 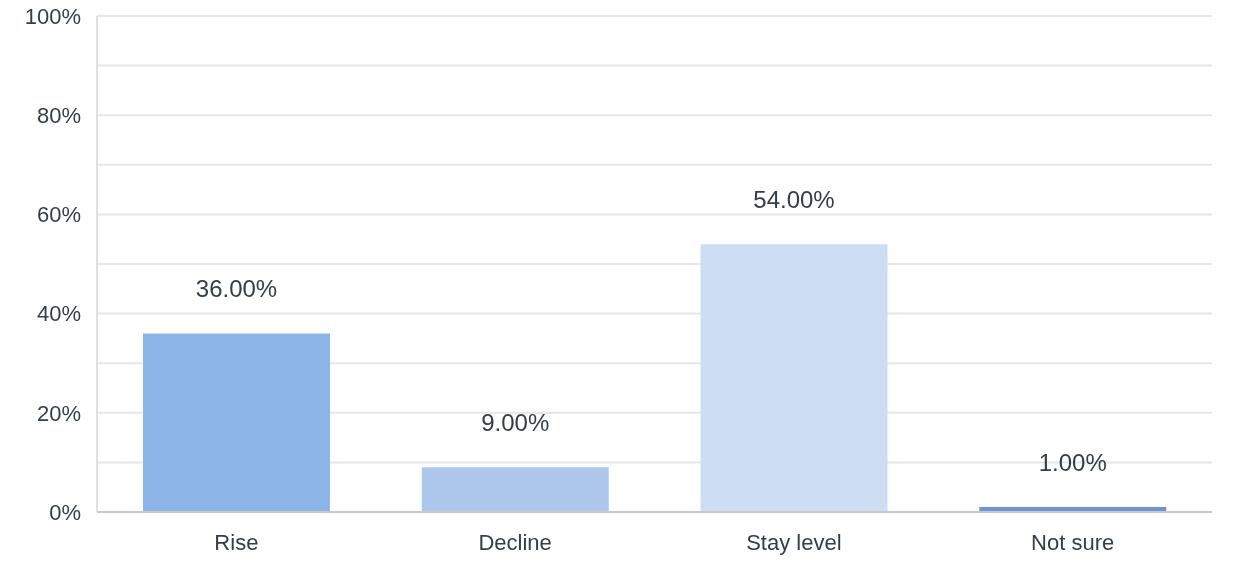 What do you see at coordinates (65, 512) in the screenshot?
I see `y-tick-label: 0%` at bounding box center [65, 512].